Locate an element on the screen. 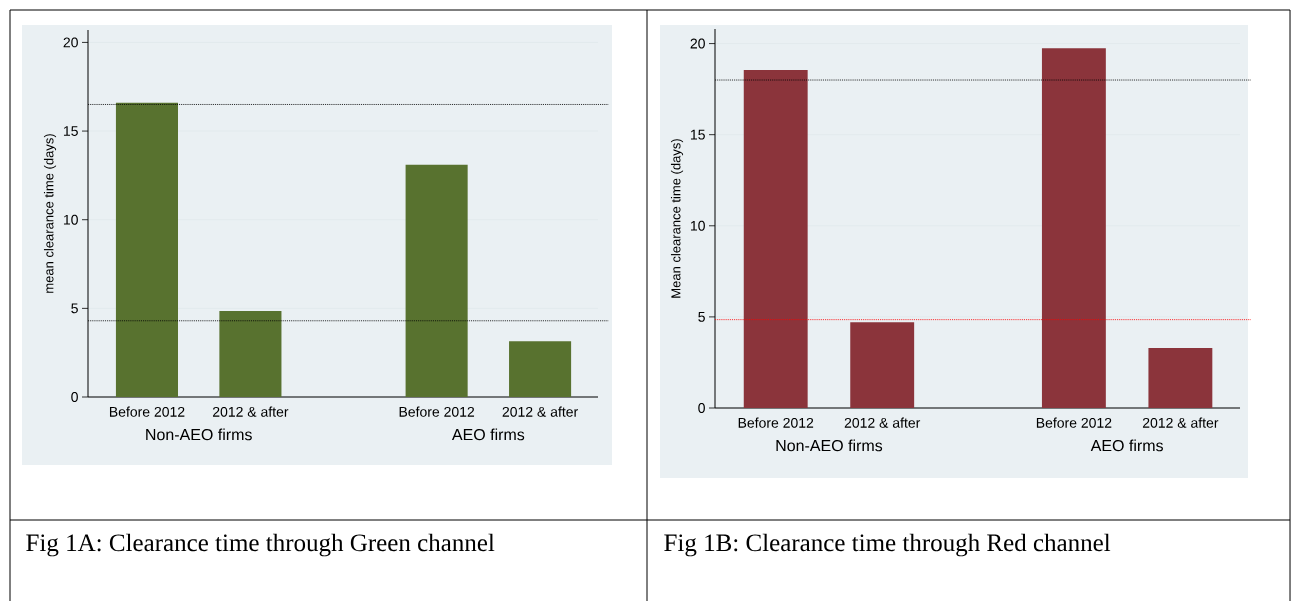  text: Fig 1B: Clearance time through Red channel is located at coordinates (887, 545).